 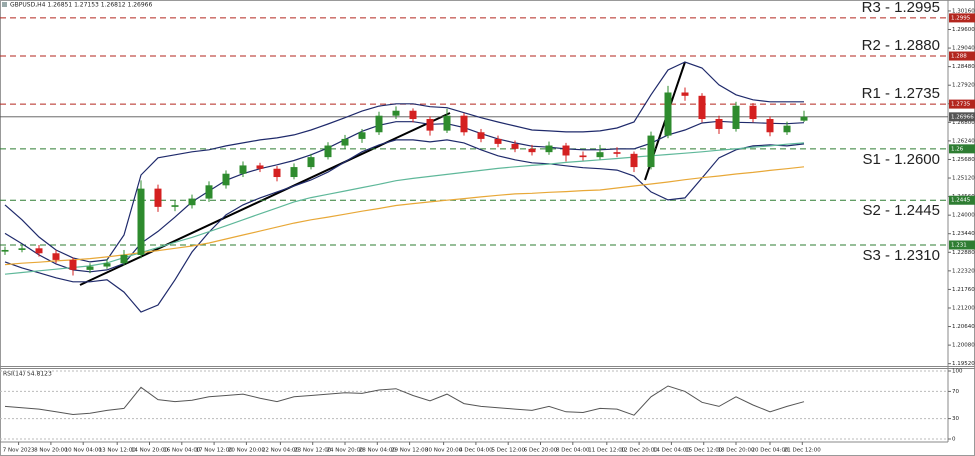 What do you see at coordinates (182, 451) in the screenshot?
I see `x-tick-label: 16 Nov 04:00` at bounding box center [182, 451].